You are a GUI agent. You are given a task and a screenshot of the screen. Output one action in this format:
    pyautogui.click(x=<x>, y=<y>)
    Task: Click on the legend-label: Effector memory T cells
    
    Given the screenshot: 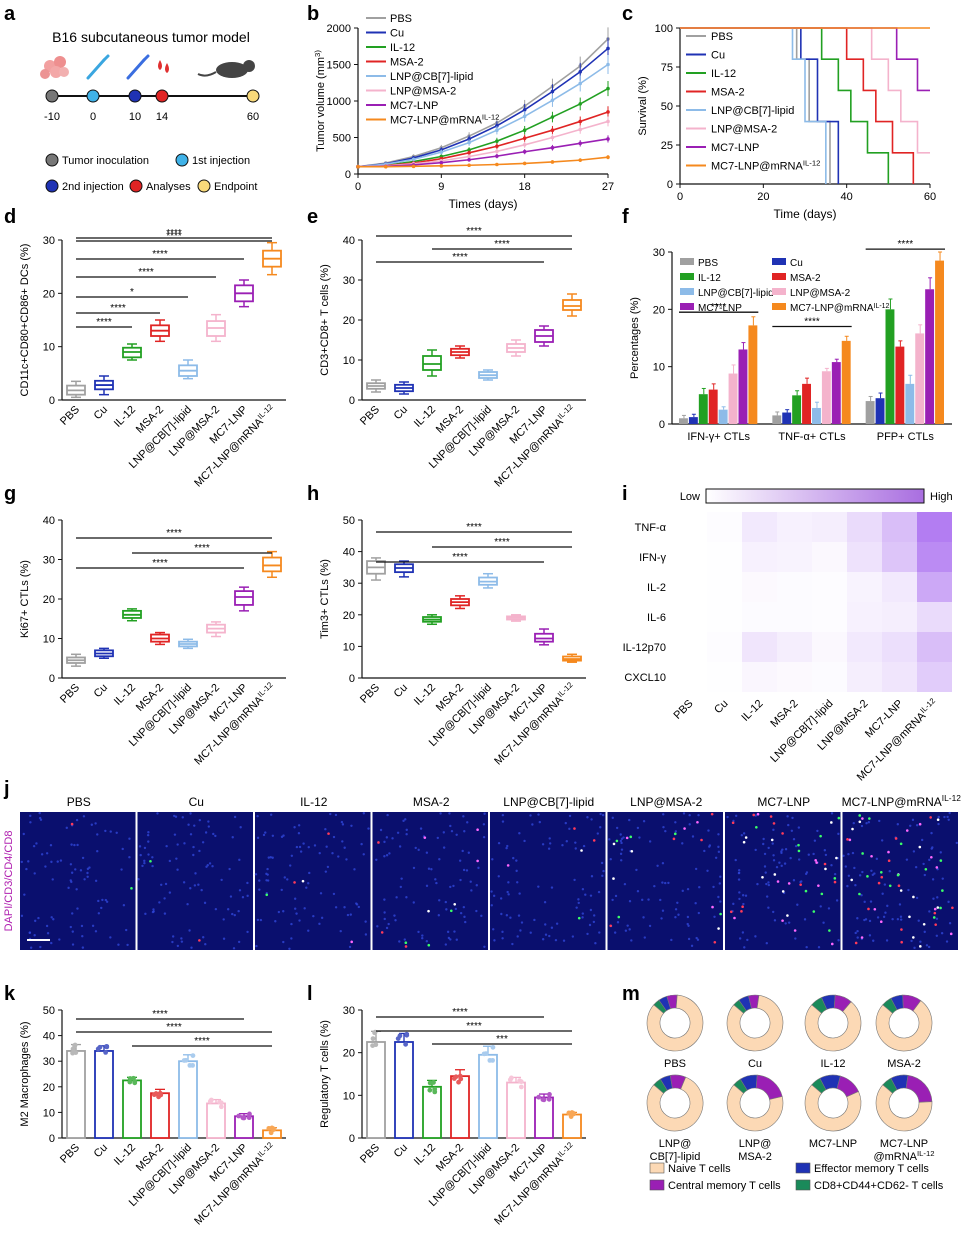 What is the action you would take?
    pyautogui.click(x=871, y=1169)
    